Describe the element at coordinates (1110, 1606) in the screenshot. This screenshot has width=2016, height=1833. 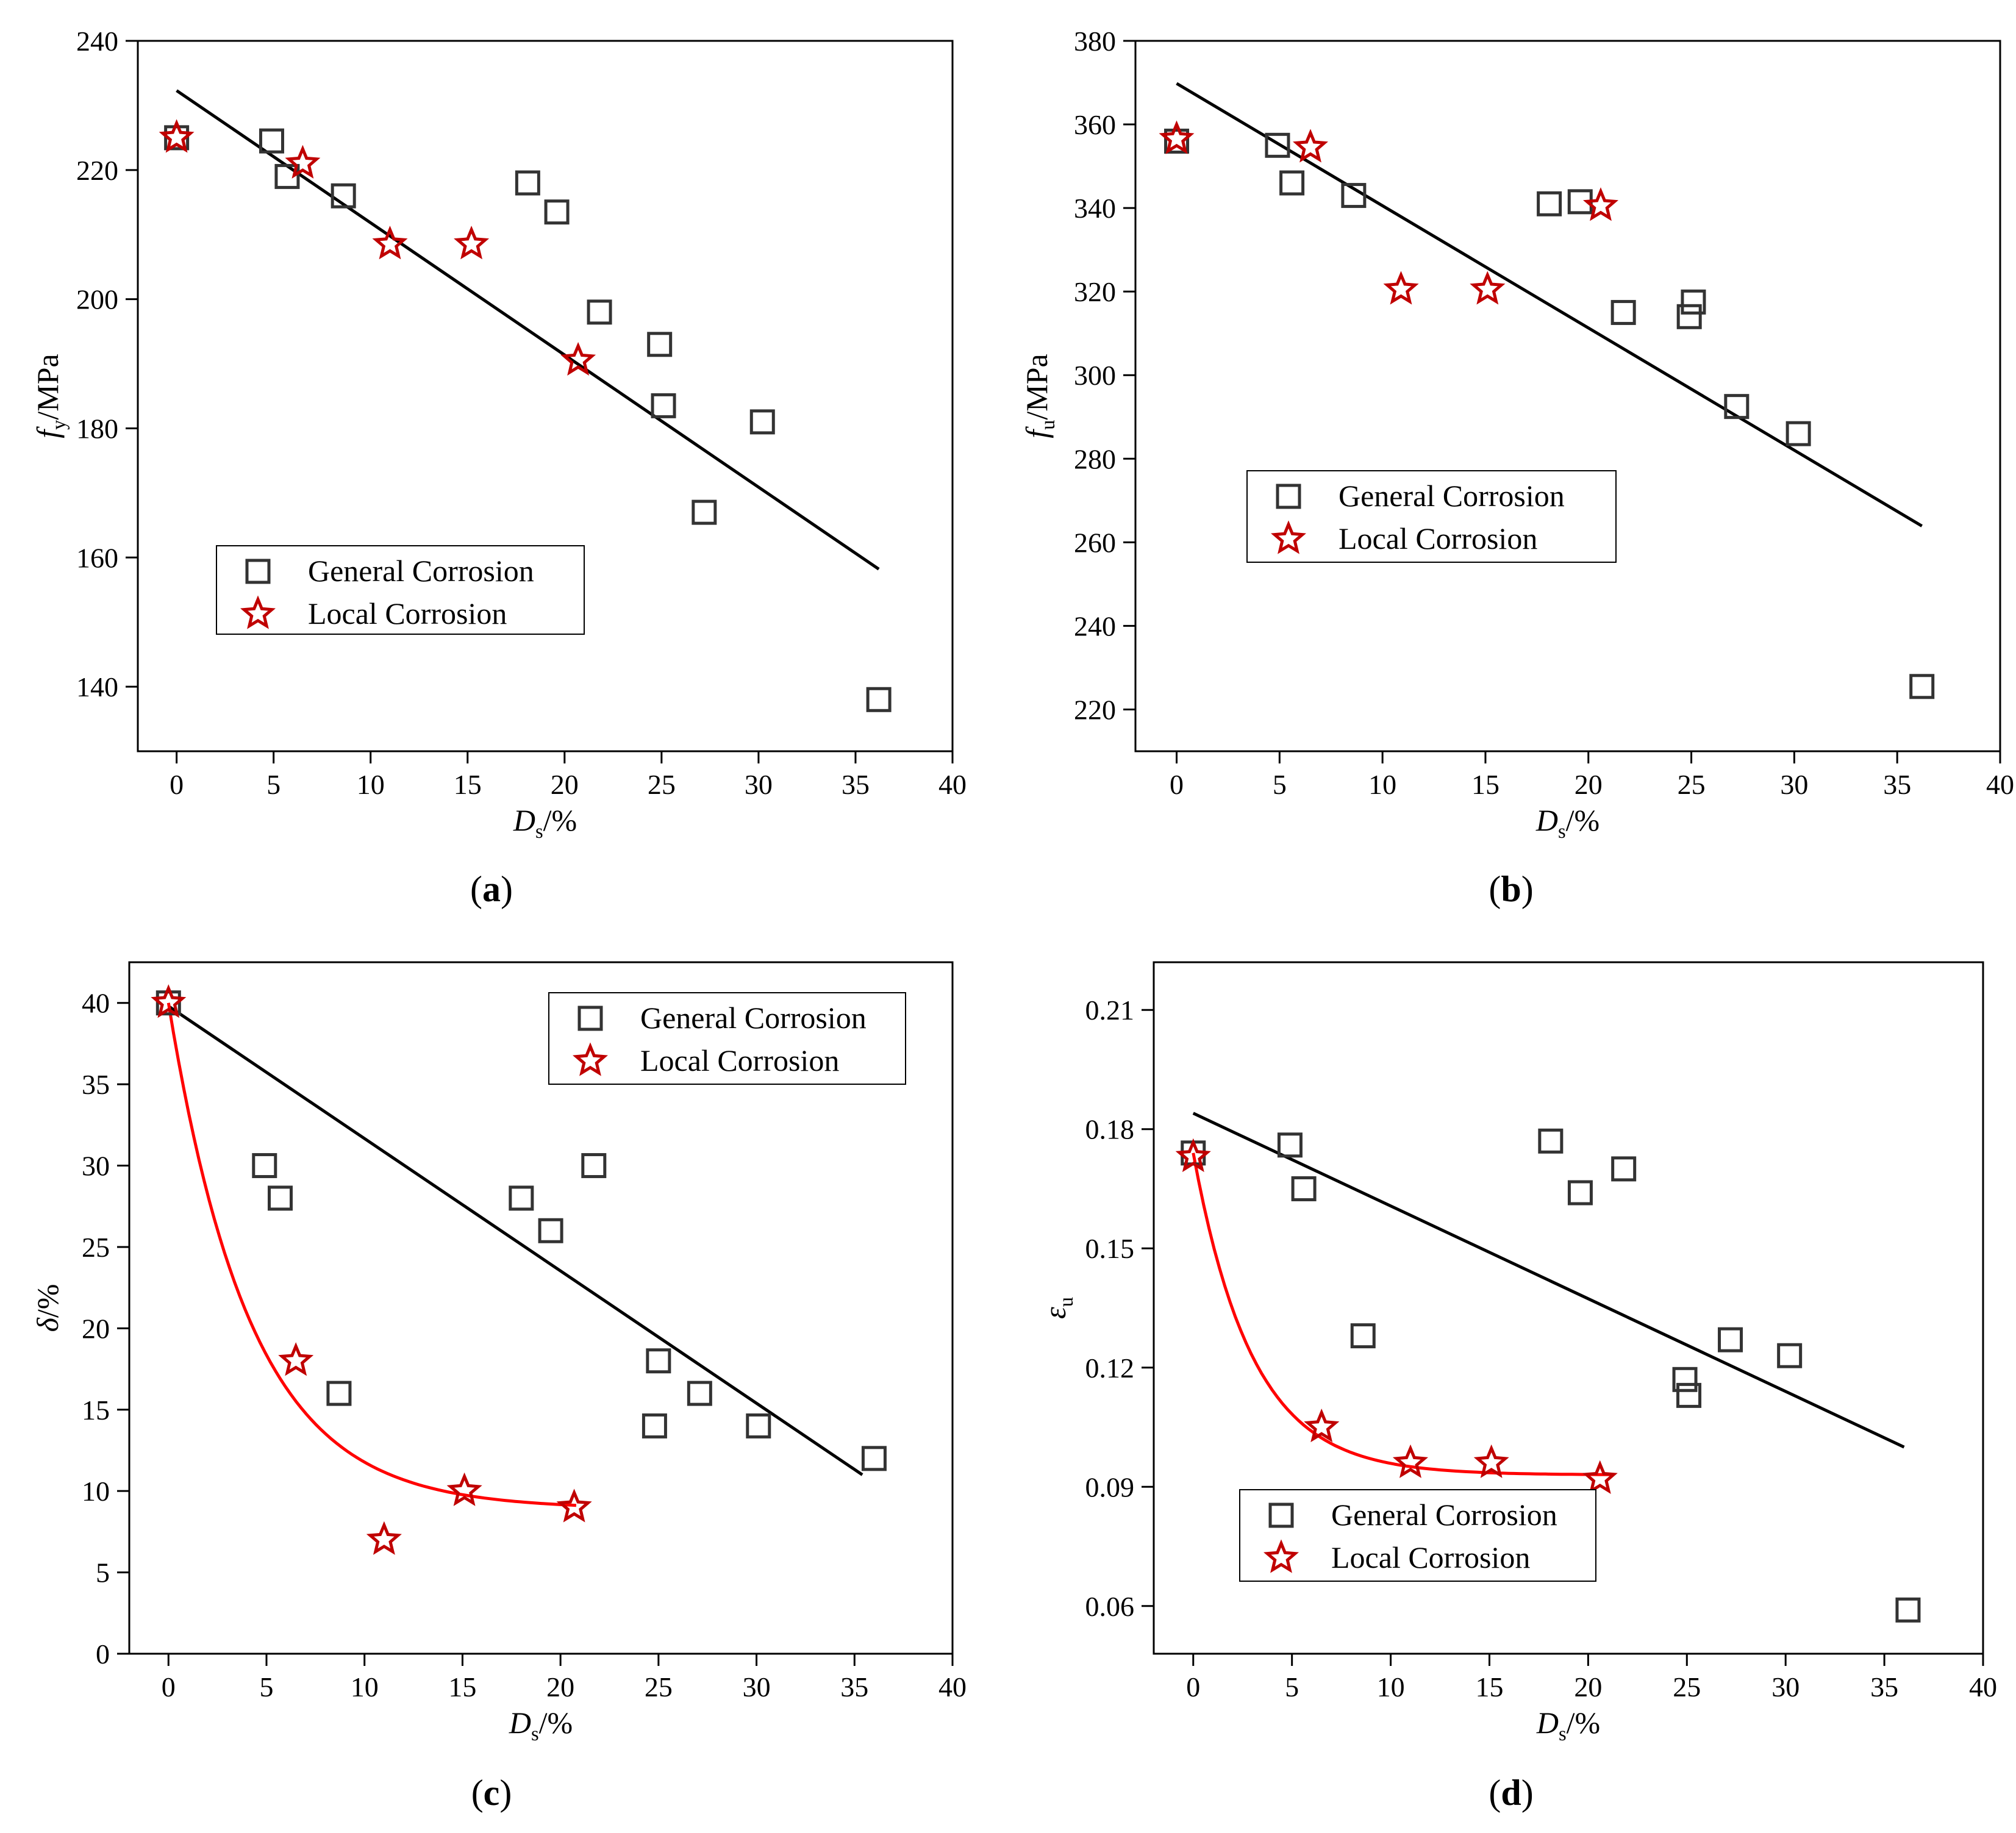
I see `y-tick-label: 0.06` at that location.